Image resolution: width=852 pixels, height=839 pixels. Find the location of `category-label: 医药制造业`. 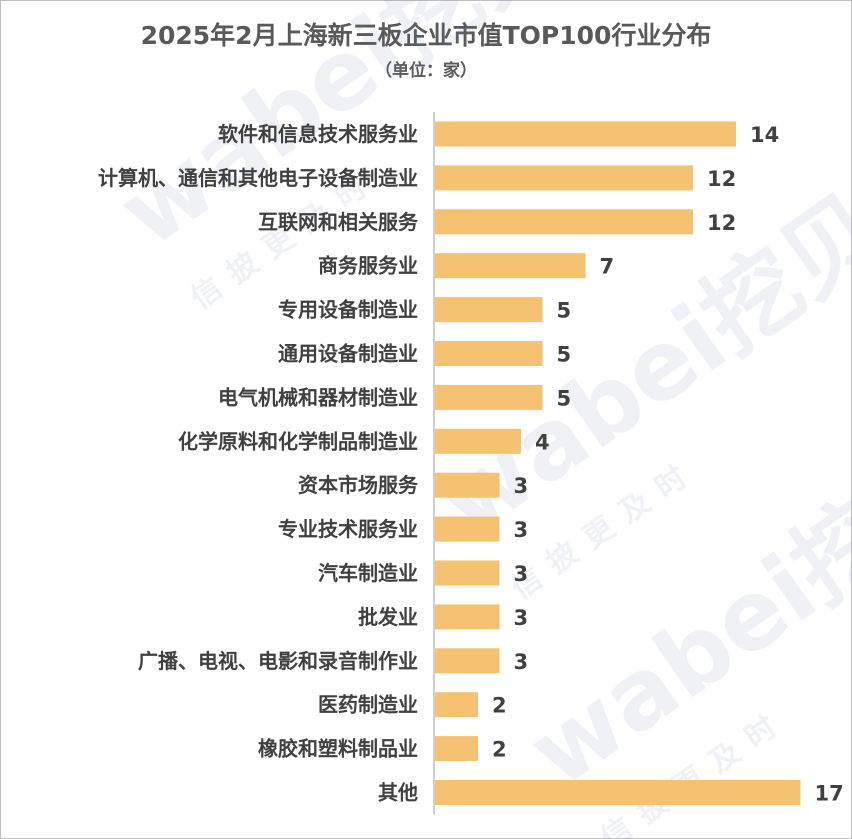

category-label: 医药制造业 is located at coordinates (368, 705).